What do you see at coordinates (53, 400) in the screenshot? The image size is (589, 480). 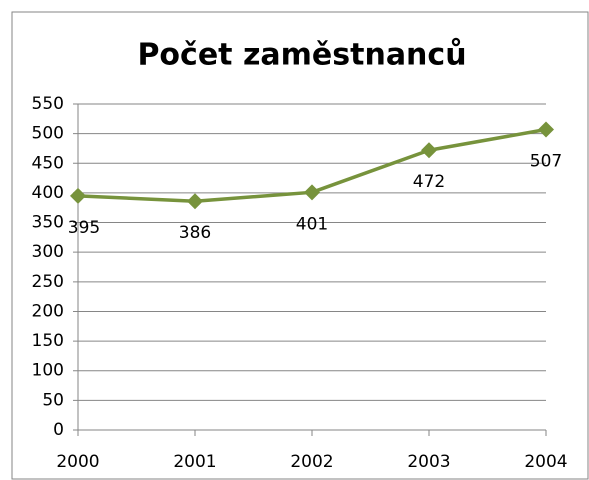 I see `y-tick-label: 50` at bounding box center [53, 400].